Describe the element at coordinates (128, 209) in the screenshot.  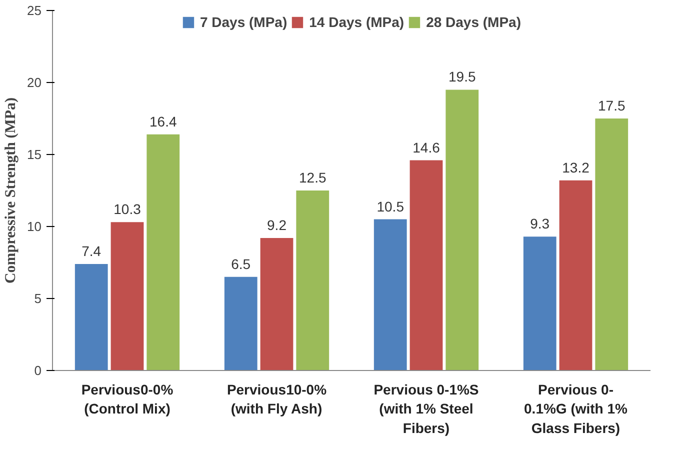
I see `data-label: 10.3` at that location.